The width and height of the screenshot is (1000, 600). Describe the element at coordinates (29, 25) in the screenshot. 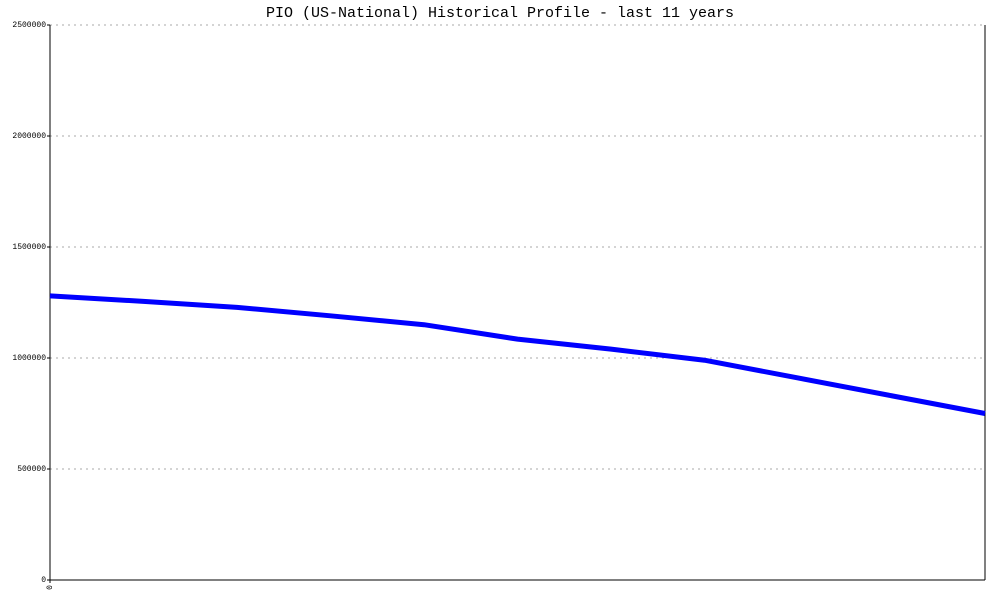

I see `y-tick-label: 2500000` at that location.